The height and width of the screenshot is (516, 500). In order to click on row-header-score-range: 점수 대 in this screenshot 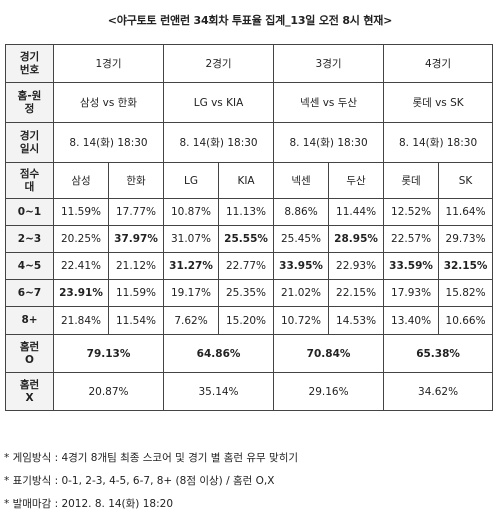, I will do `click(29, 180)`.